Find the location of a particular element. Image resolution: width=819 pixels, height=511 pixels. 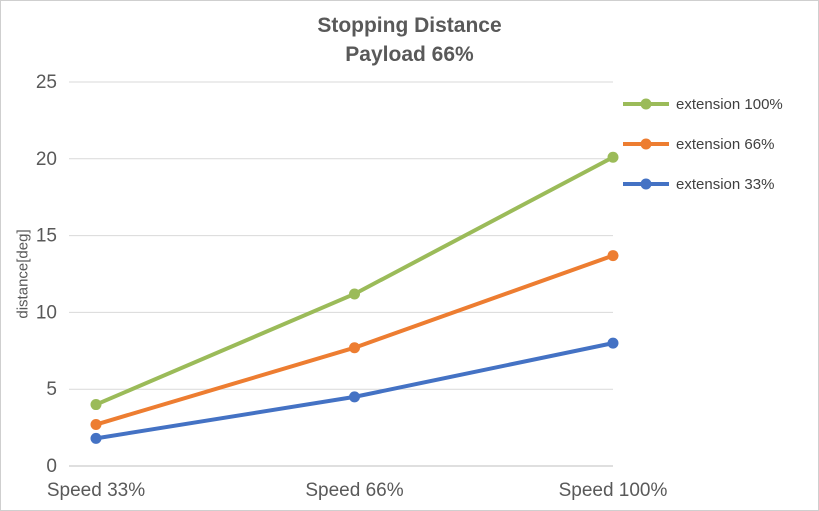

y-tick-label: 10 is located at coordinates (46, 312).